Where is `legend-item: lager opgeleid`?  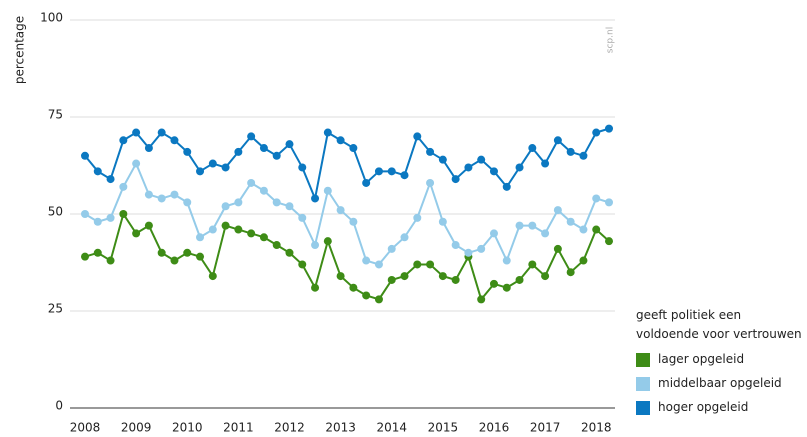
legend-item: lager opgeleid is located at coordinates (721, 359).